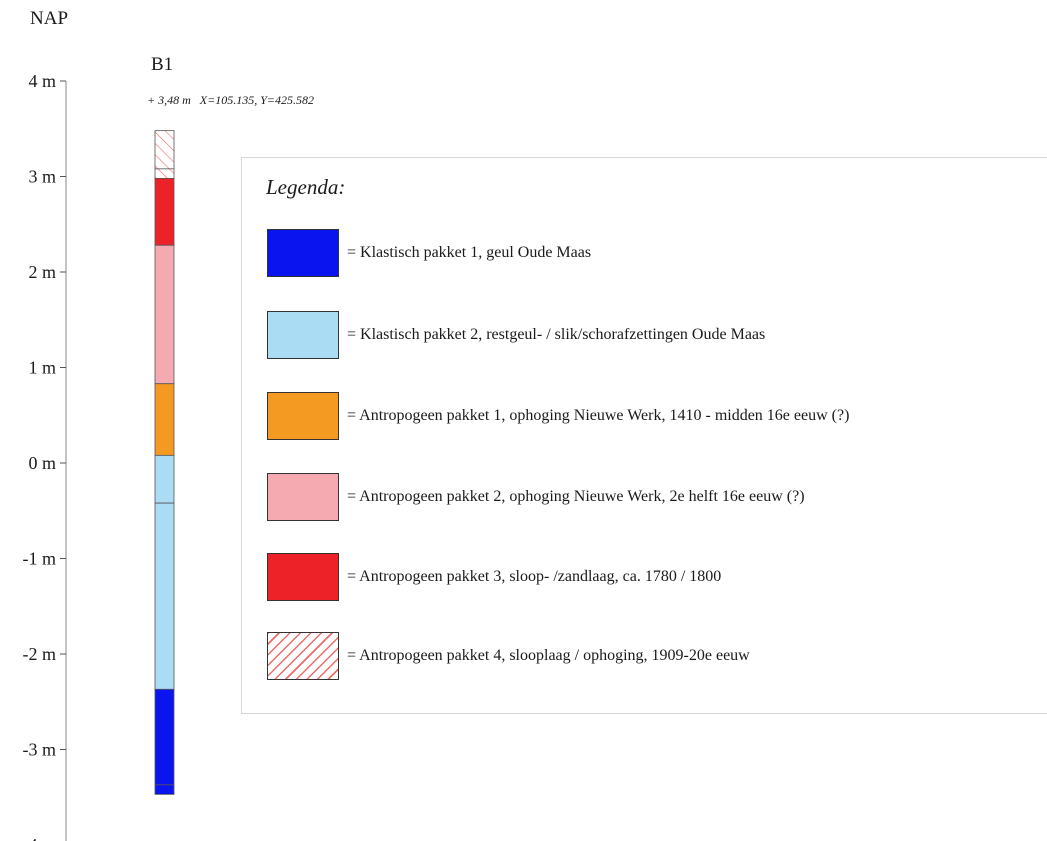 Image resolution: width=1047 pixels, height=841 pixels. Describe the element at coordinates (162, 64) in the screenshot. I see `borehole-name: B1` at that location.